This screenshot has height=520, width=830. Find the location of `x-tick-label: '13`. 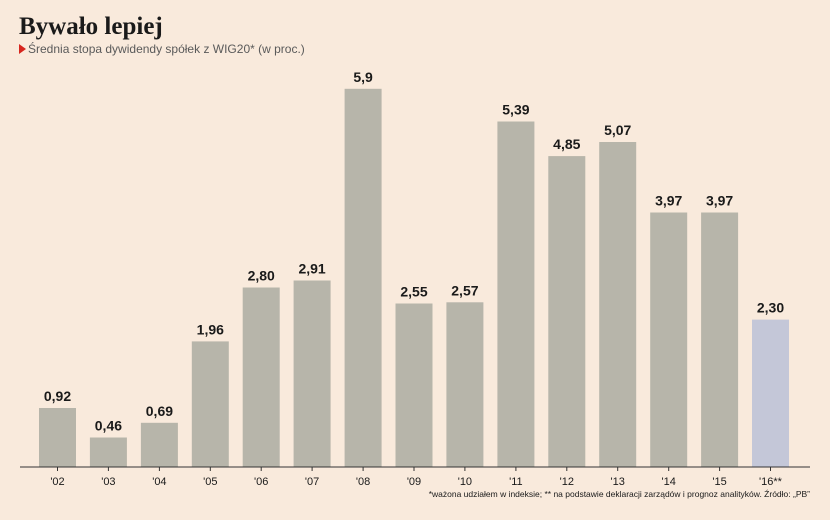

x-tick-label: '13 is located at coordinates (618, 482).